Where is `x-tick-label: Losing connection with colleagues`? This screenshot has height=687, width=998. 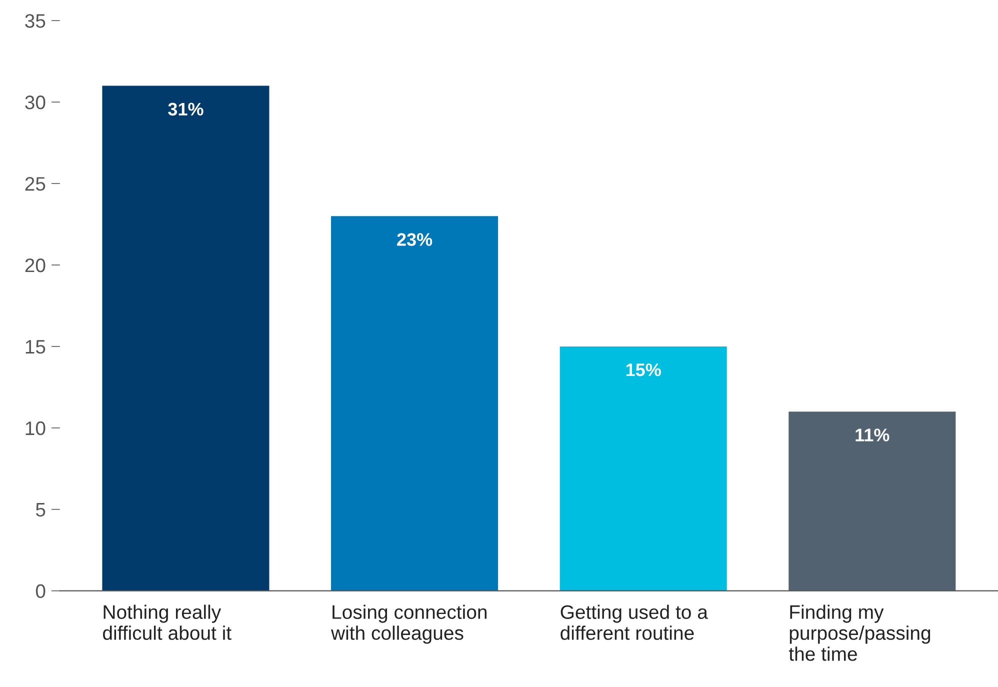
x-tick-label: Losing connection with colleagues is located at coordinates (408, 624).